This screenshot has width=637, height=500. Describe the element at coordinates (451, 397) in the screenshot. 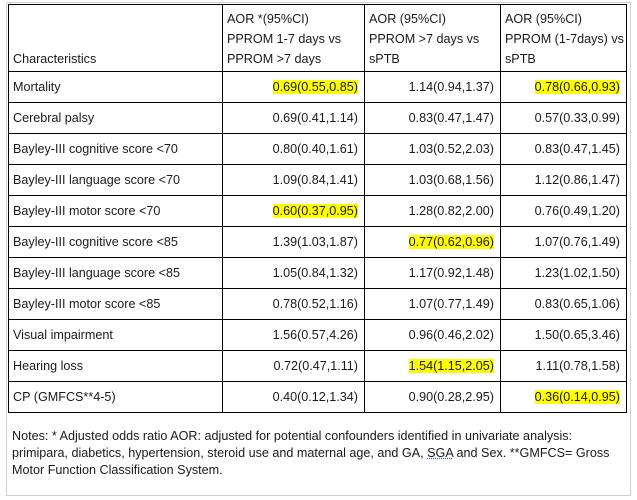

I see `aor-value: 0.90(0.28,2.95)` at that location.